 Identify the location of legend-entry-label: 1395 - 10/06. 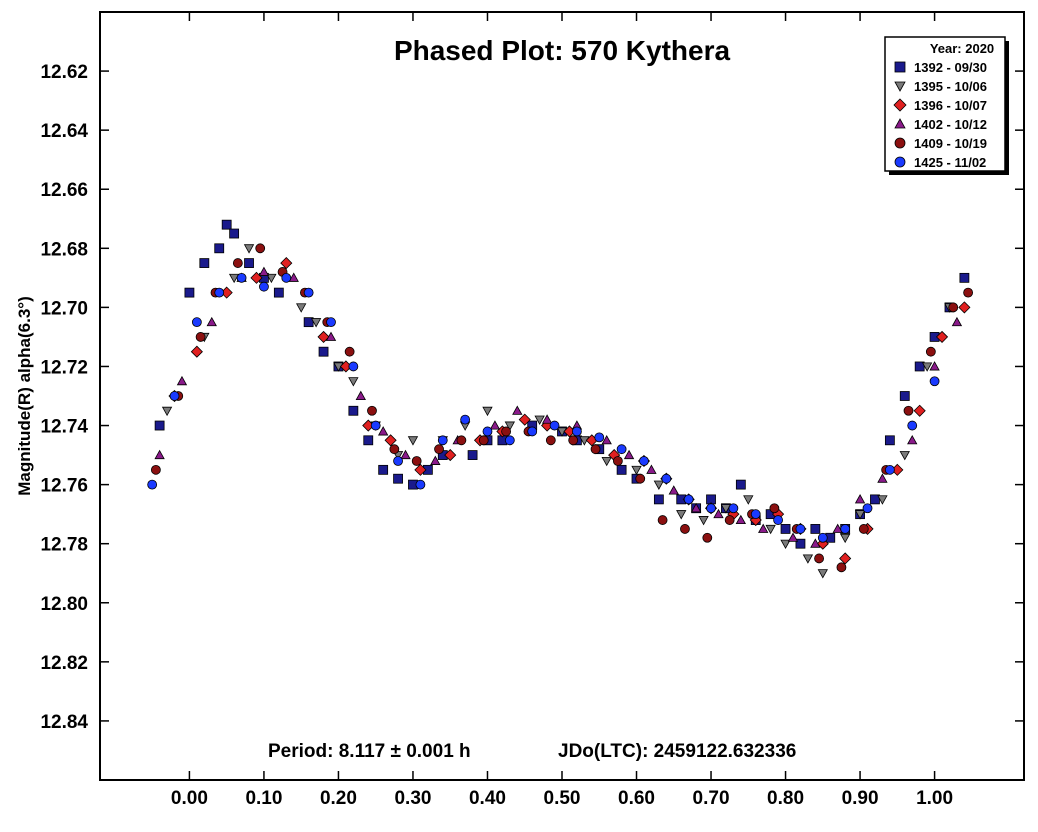
(950, 86).